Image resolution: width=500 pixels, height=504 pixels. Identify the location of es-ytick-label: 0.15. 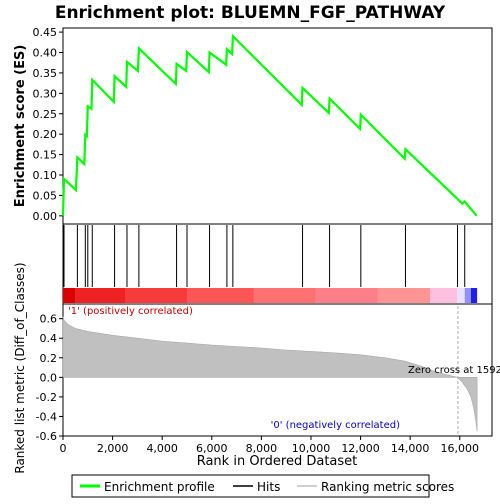
(45, 155).